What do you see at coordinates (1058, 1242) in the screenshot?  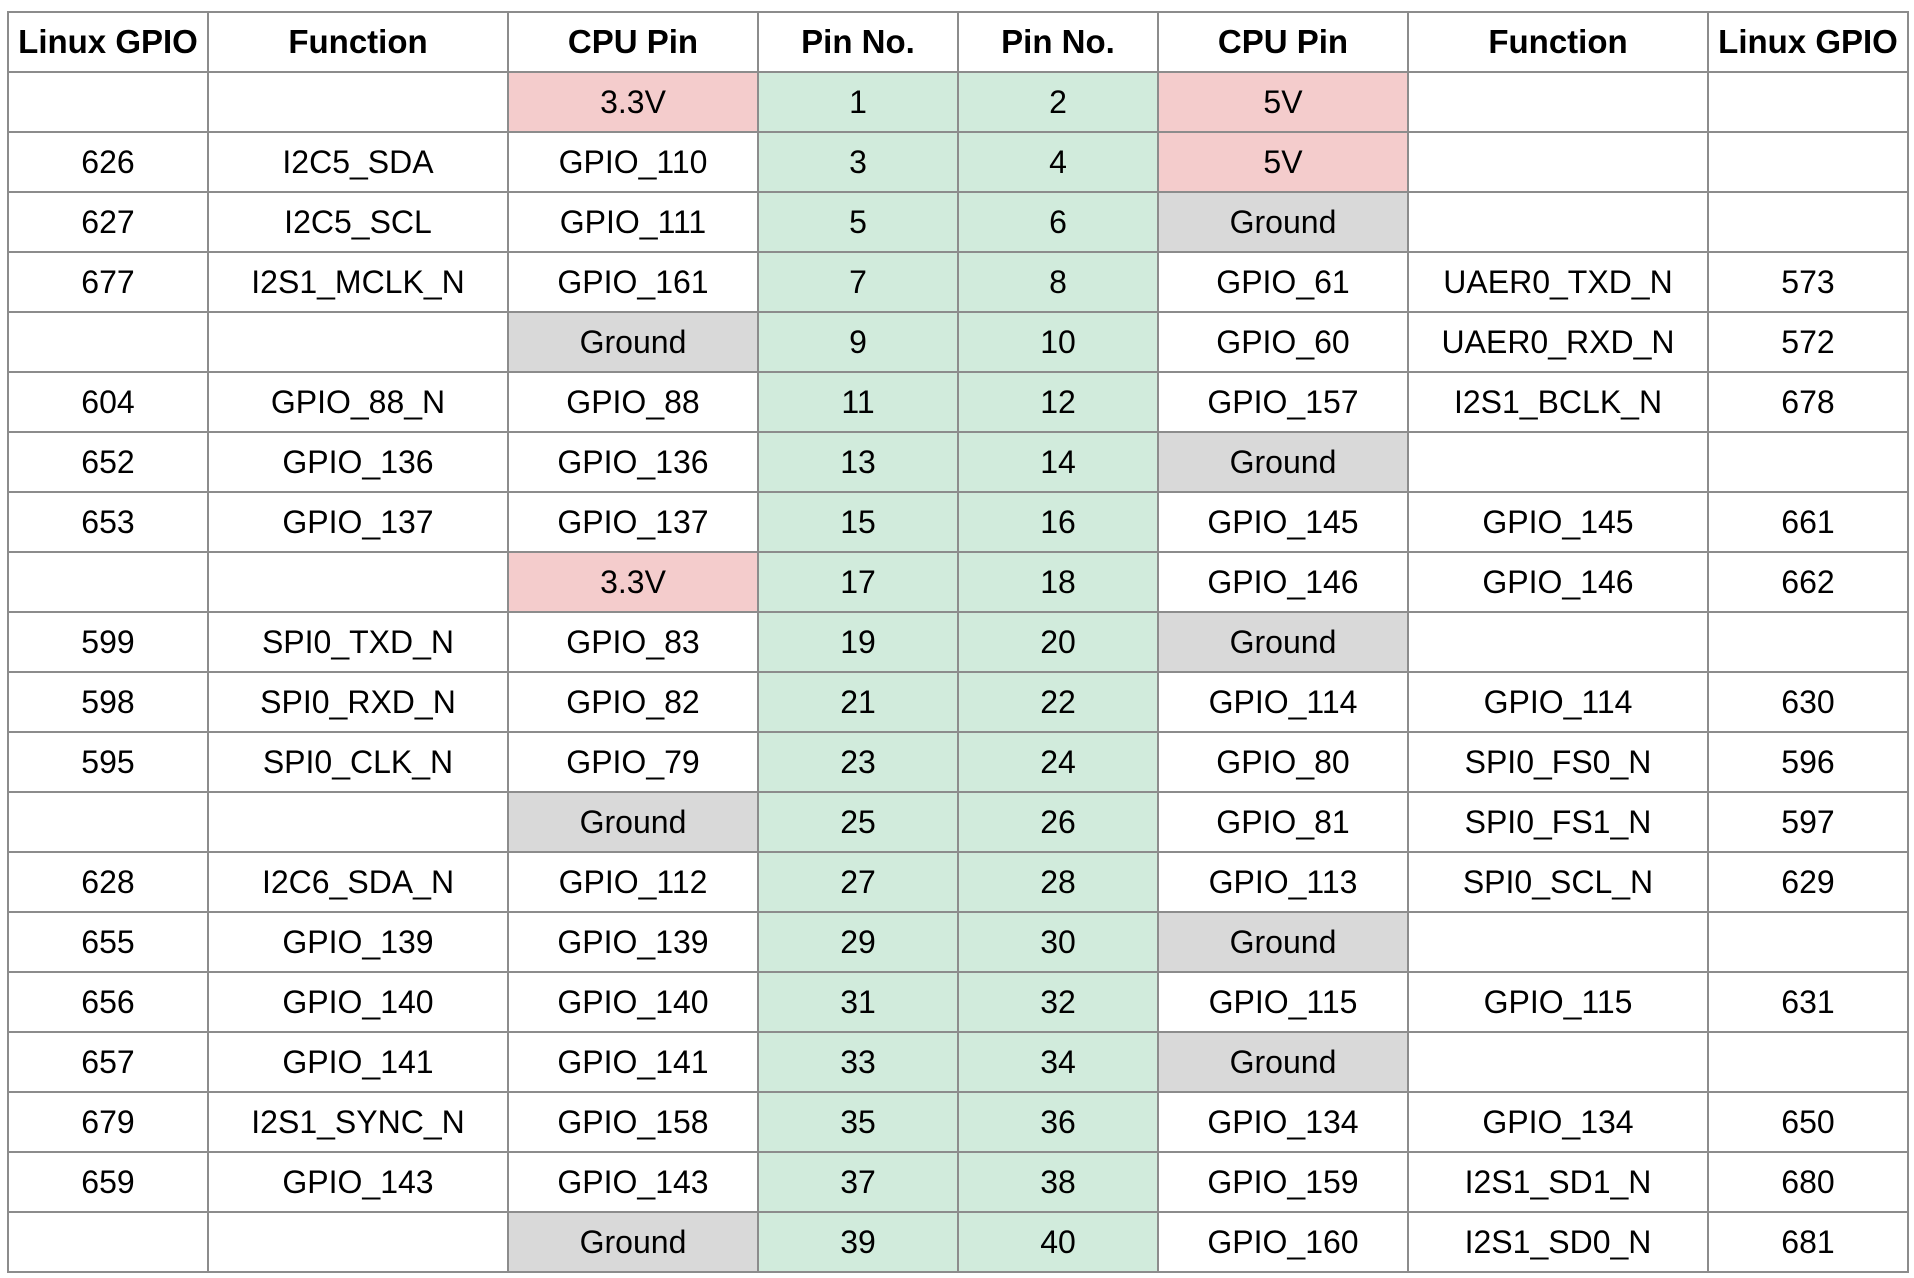 I see `right-pin-number-cell: 40` at bounding box center [1058, 1242].